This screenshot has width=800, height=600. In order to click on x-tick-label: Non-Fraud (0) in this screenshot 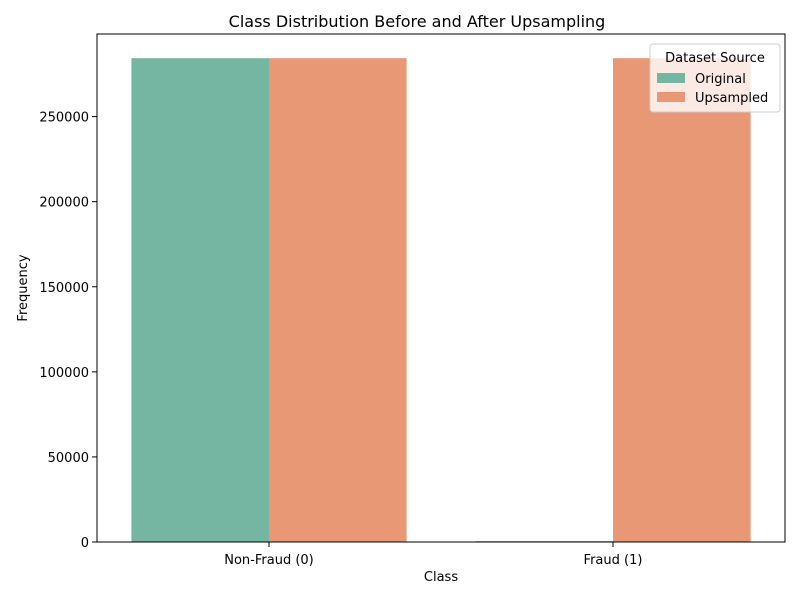, I will do `click(269, 560)`.